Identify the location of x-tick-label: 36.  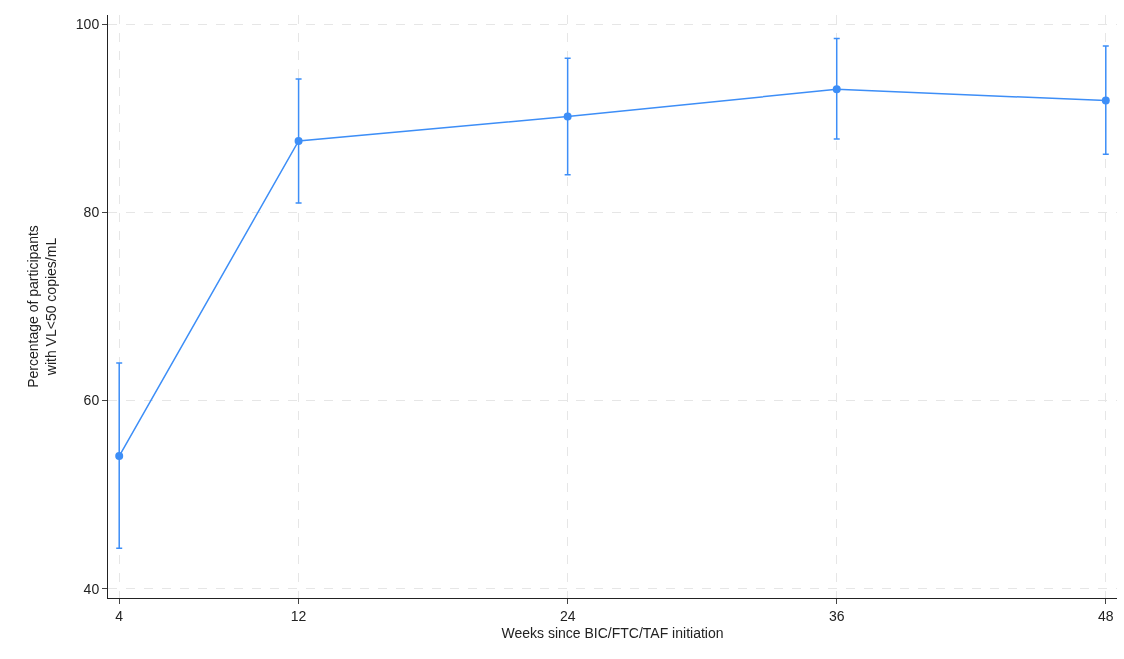
(836, 615).